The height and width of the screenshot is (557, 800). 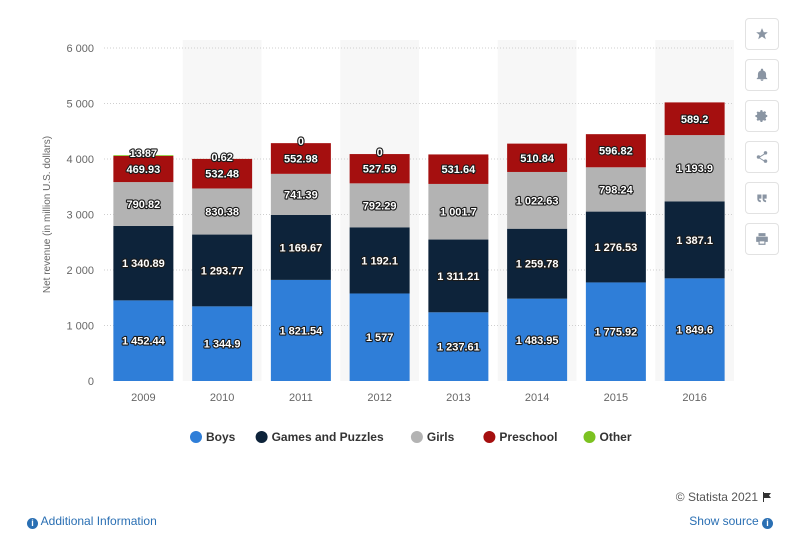 I want to click on data-label: 790.82, so click(x=144, y=205).